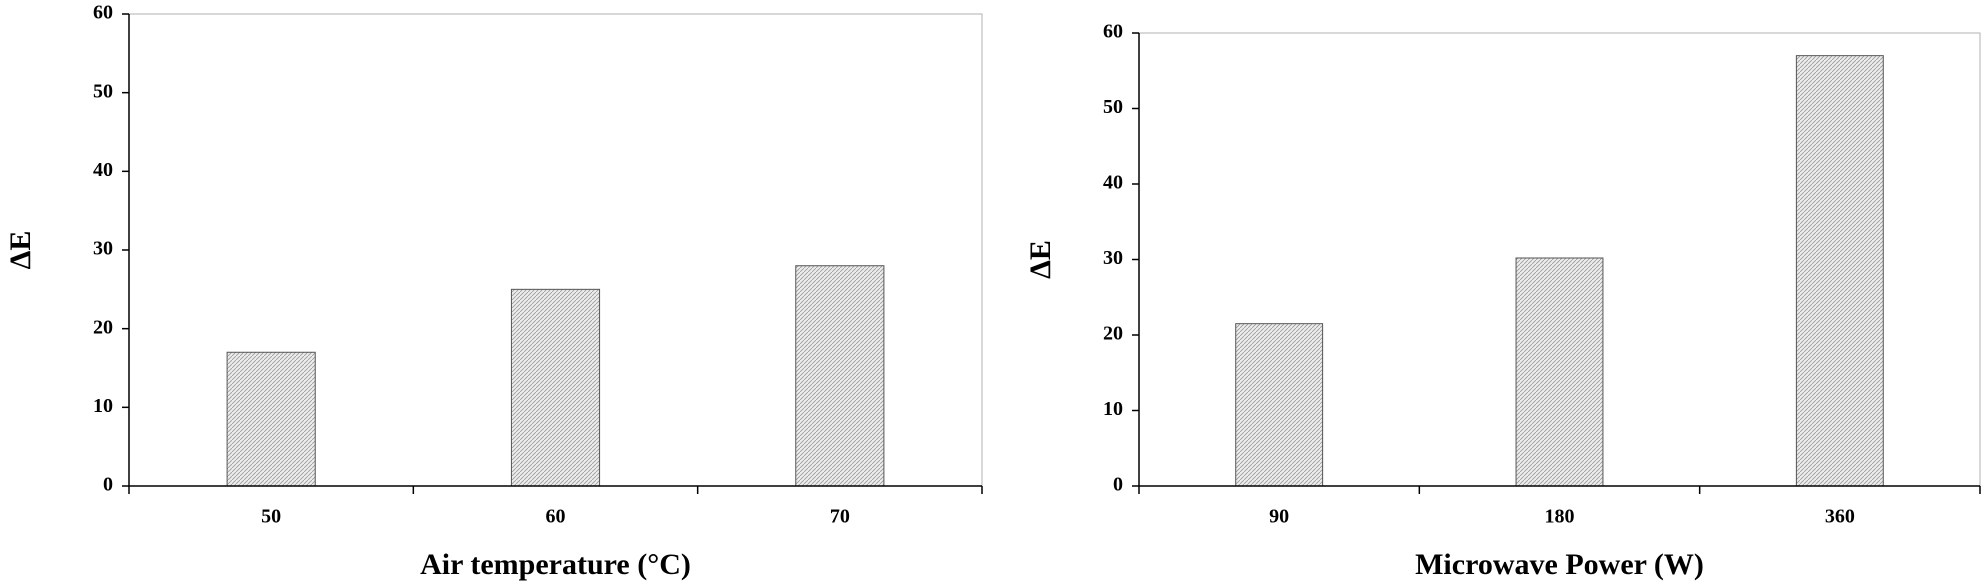 The image size is (1984, 588). I want to click on x-tick-label: 90, so click(1279, 517).